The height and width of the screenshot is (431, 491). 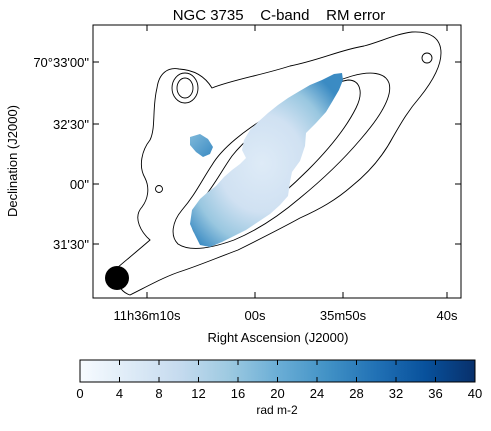 I want to click on contour-loop-right, so click(x=427, y=58).